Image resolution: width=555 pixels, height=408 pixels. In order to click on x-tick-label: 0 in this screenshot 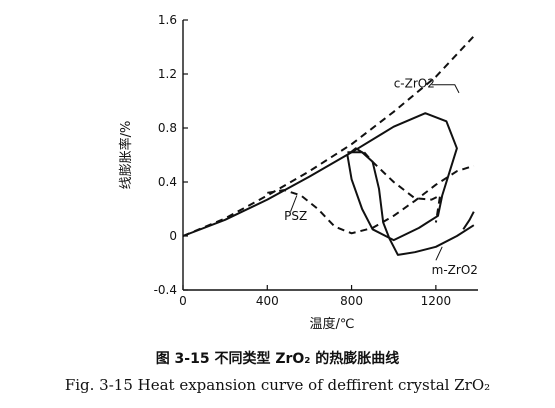, I will do `click(183, 301)`.